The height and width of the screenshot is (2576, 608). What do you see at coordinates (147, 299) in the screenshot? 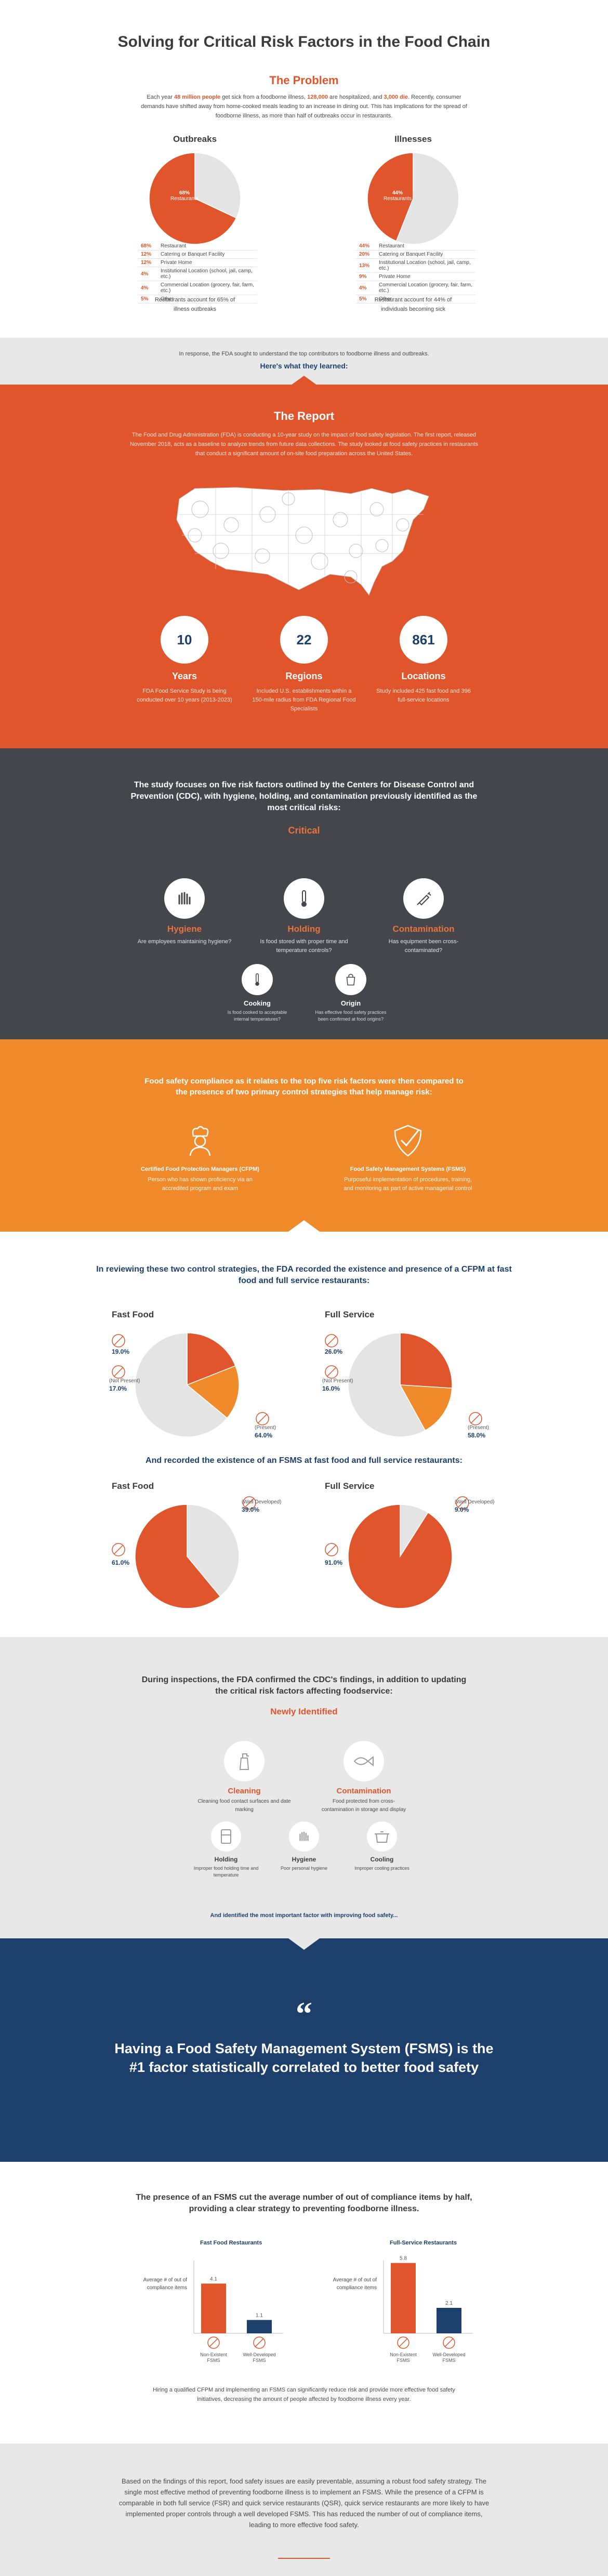
I see `outbreaks-legend-pct: 5%` at bounding box center [147, 299].